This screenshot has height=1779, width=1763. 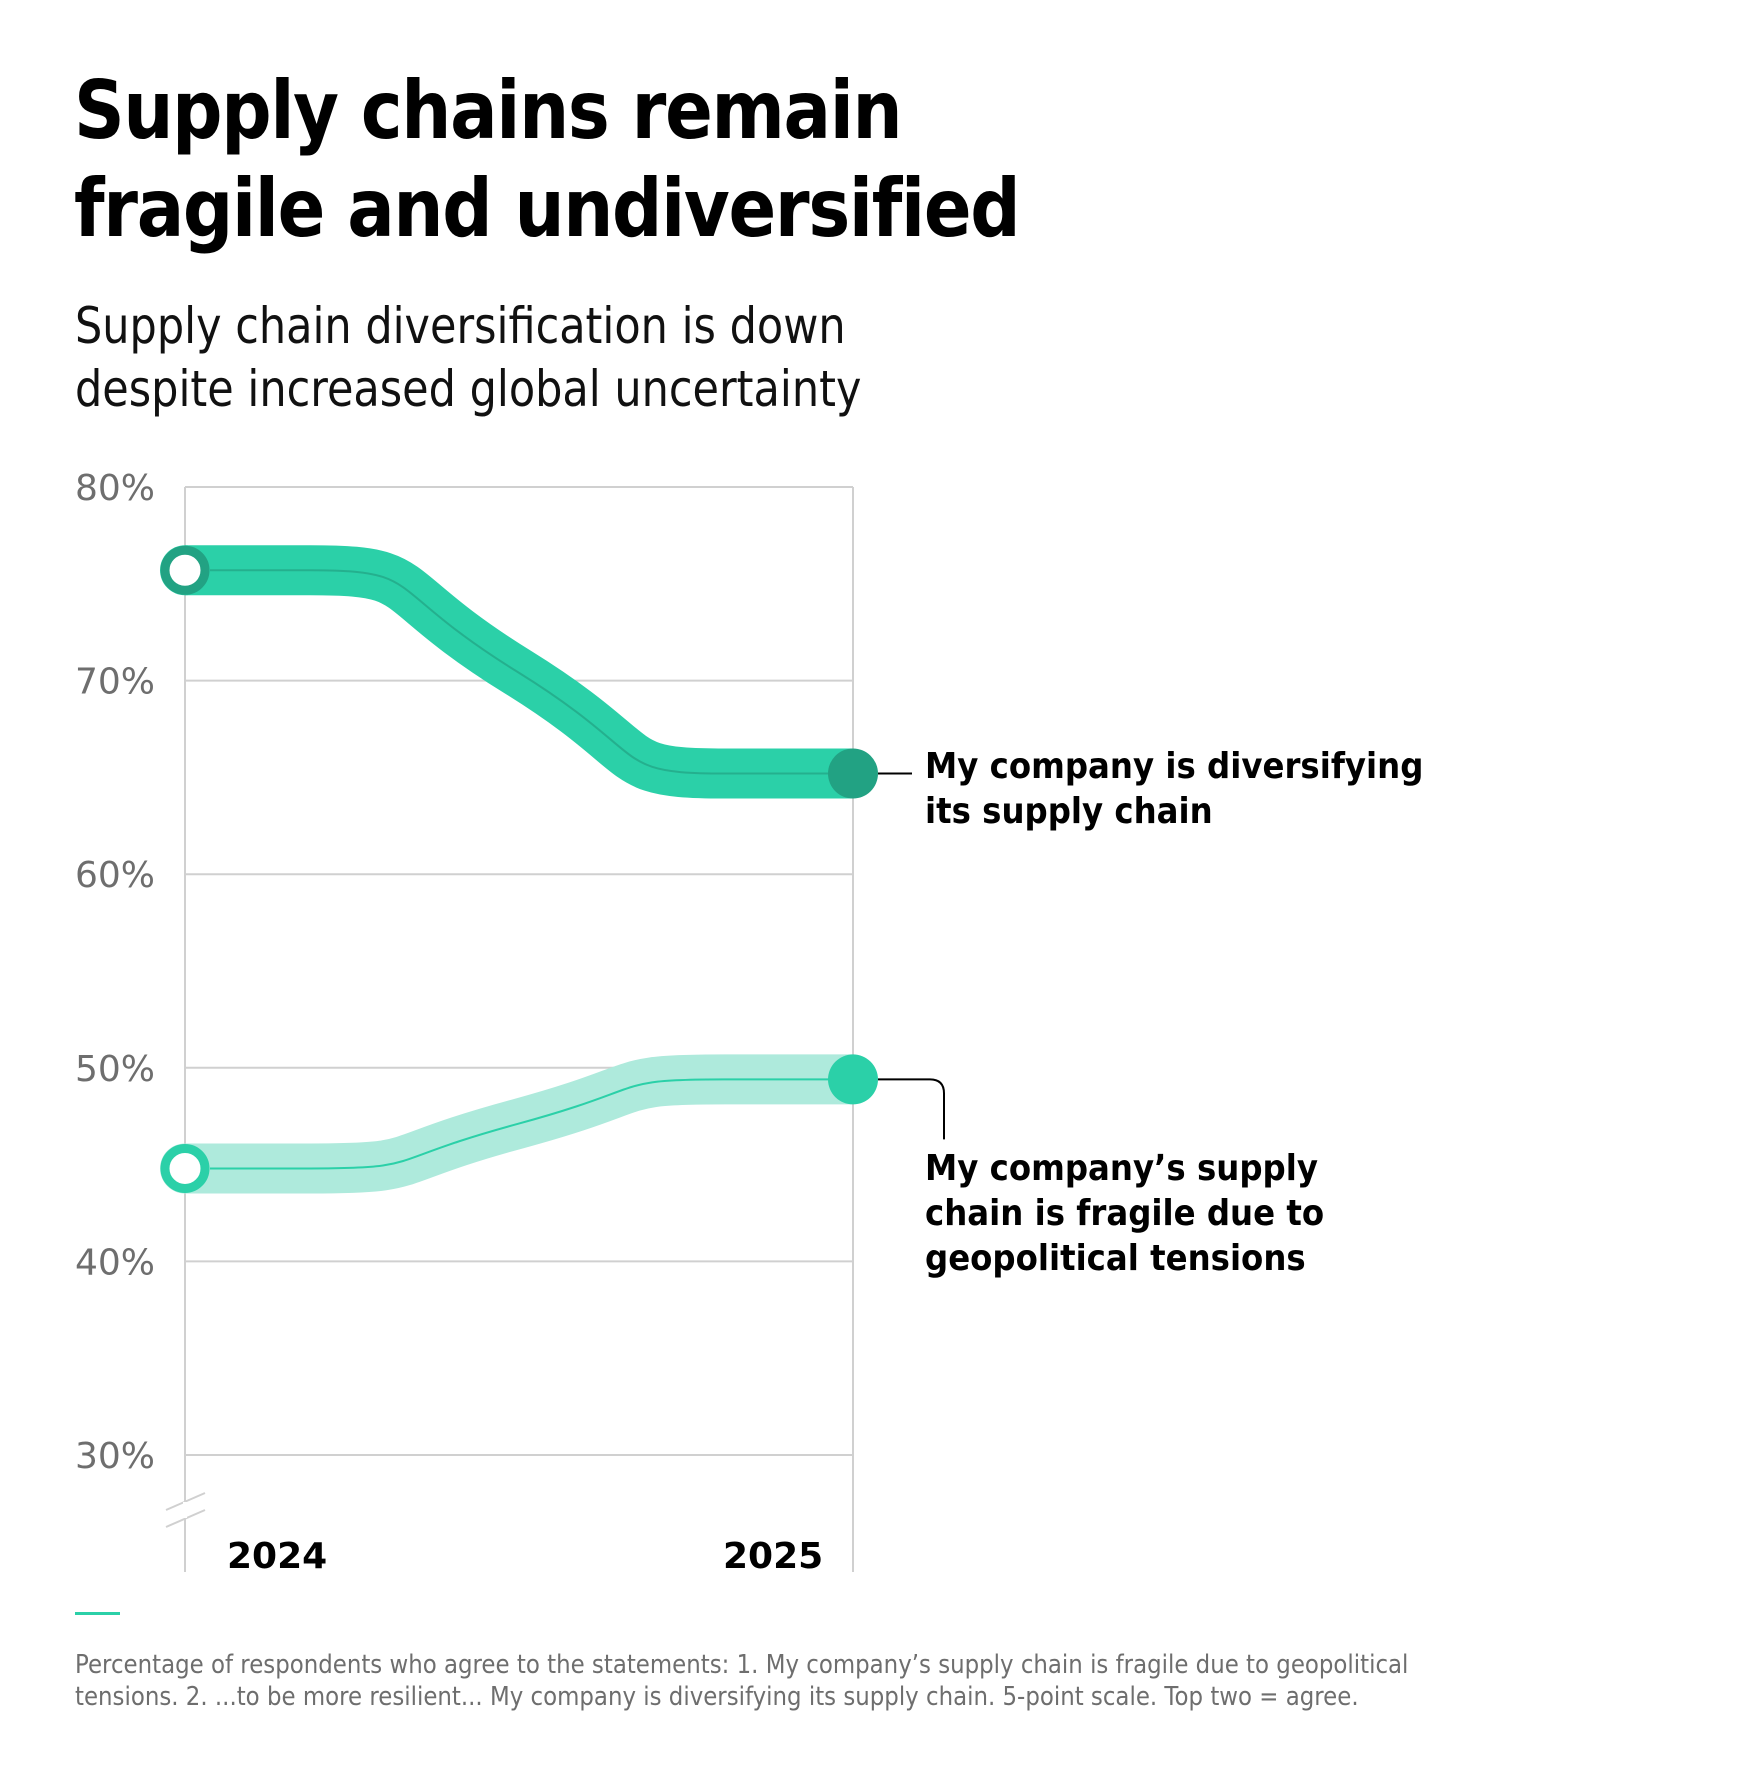 I want to click on series-label-line: chain is fragile due to, so click(x=1125, y=1214).